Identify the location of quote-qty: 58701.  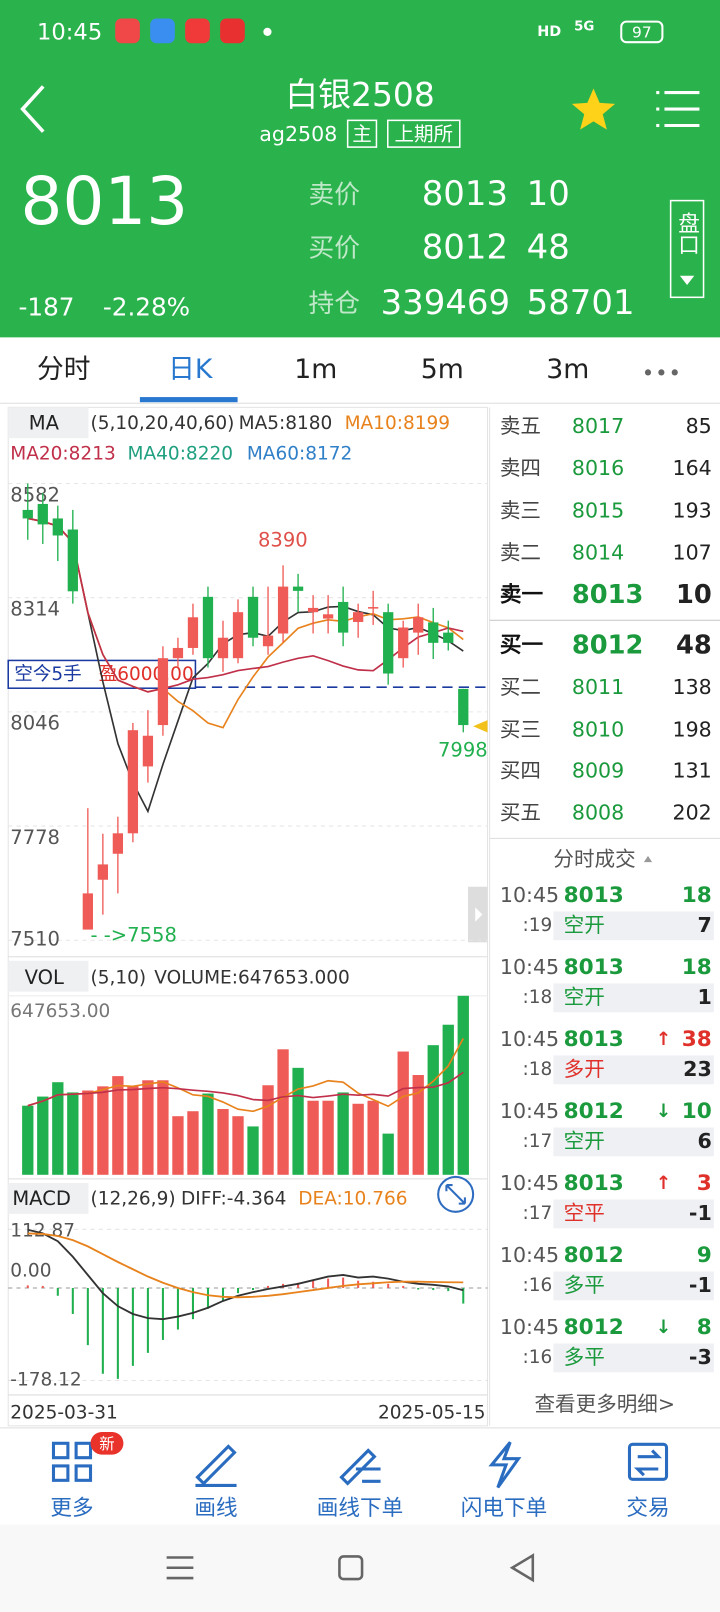
(581, 303).